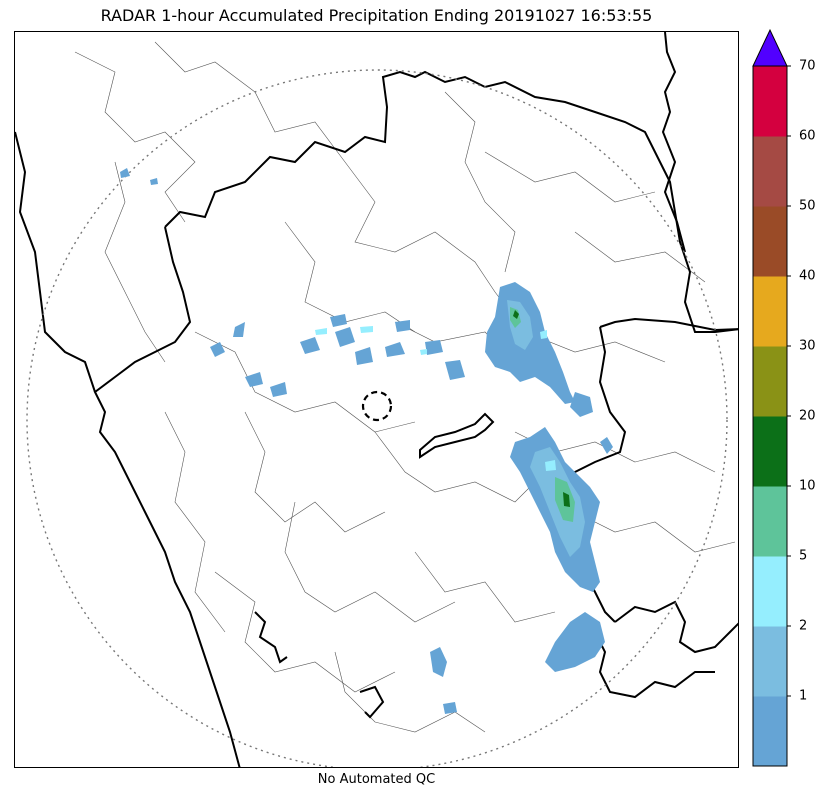 Image resolution: width=825 pixels, height=797 pixels. I want to click on colorbar-tick-label: 20, so click(807, 416).